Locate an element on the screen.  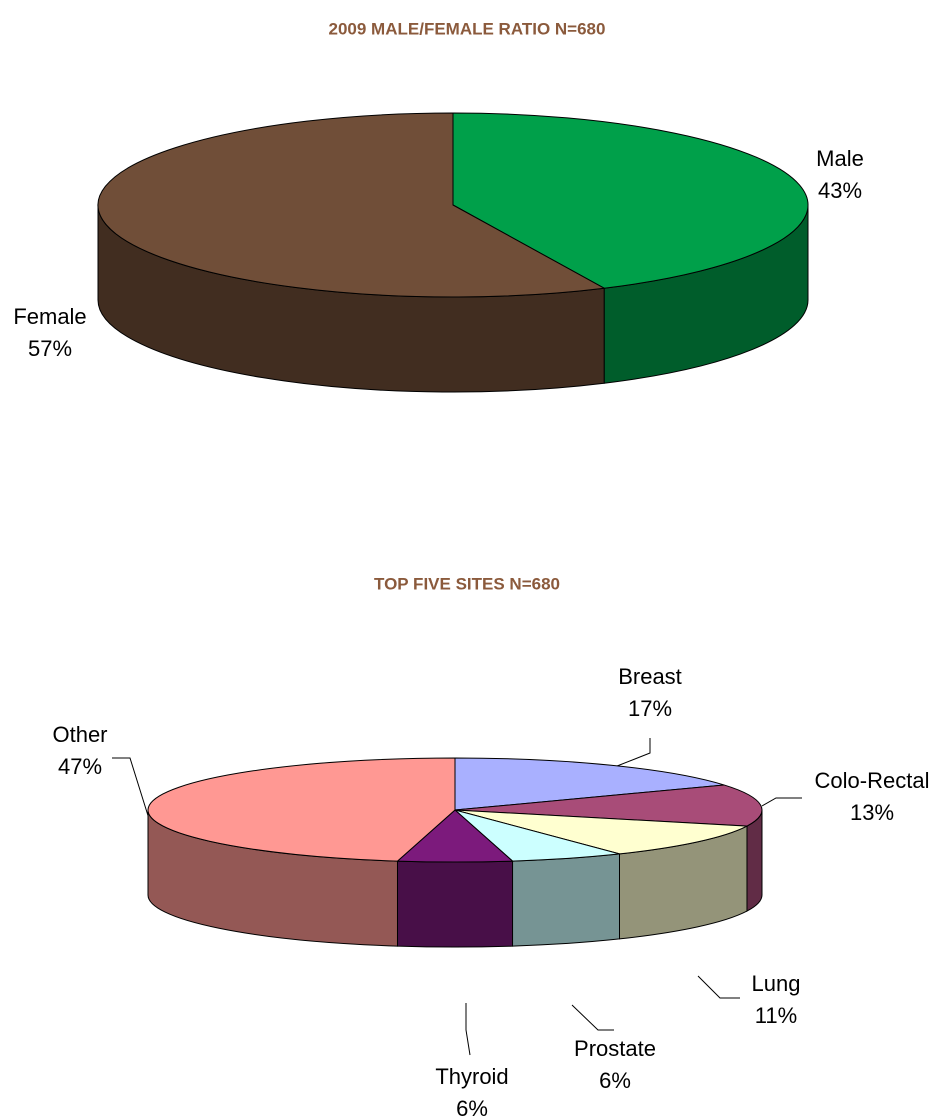
slice-value-label: 47% is located at coordinates (80, 766).